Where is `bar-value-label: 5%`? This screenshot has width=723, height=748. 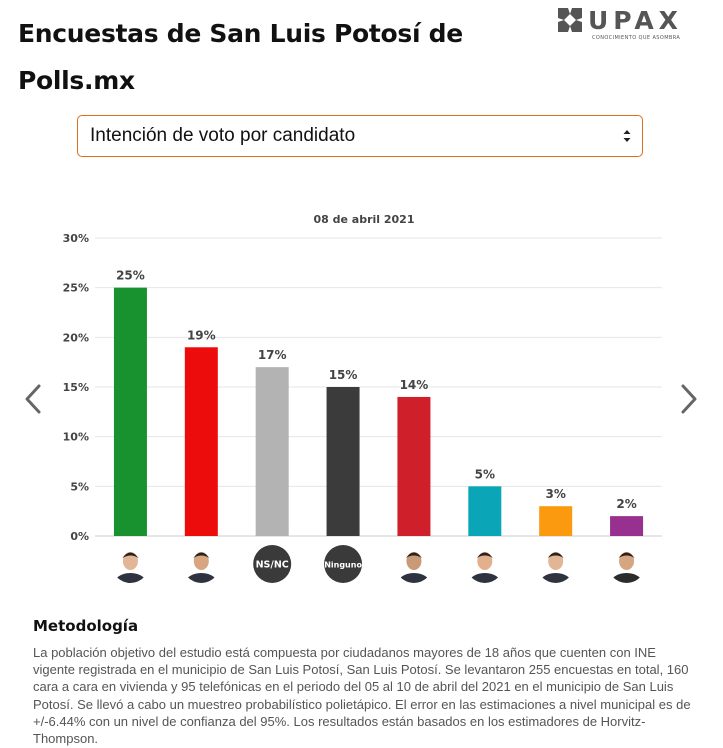 bar-value-label: 5% is located at coordinates (485, 474).